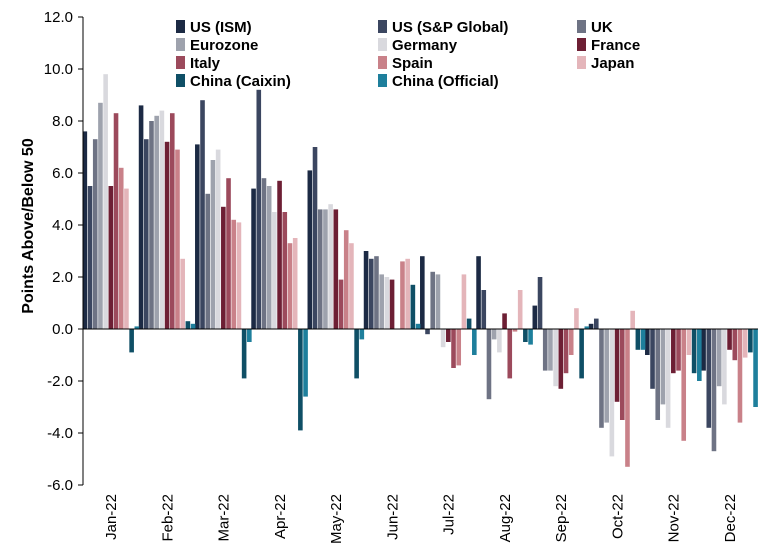  What do you see at coordinates (62, 329) in the screenshot?
I see `y-tick-label: 0.0` at bounding box center [62, 329].